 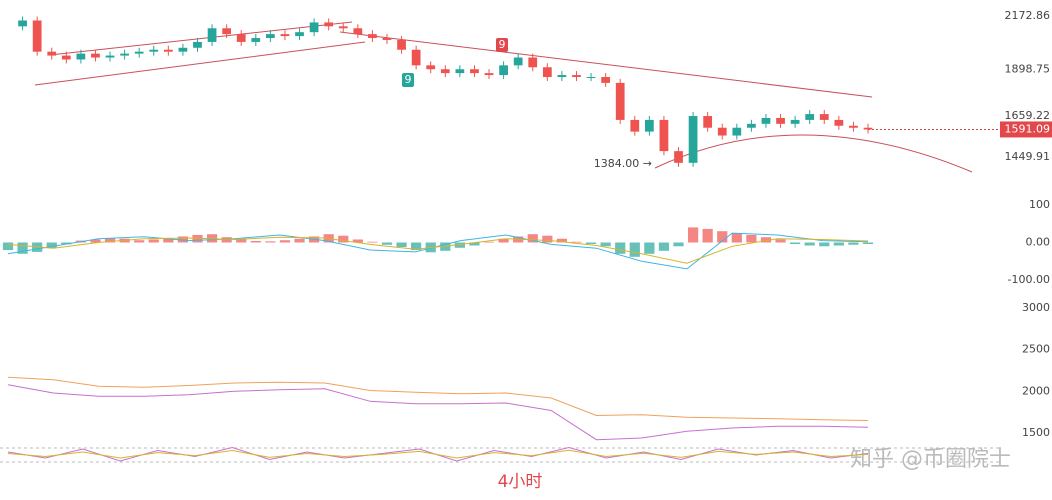 What do you see at coordinates (1036, 307) in the screenshot?
I see `y-tick-label: 3000` at bounding box center [1036, 307].